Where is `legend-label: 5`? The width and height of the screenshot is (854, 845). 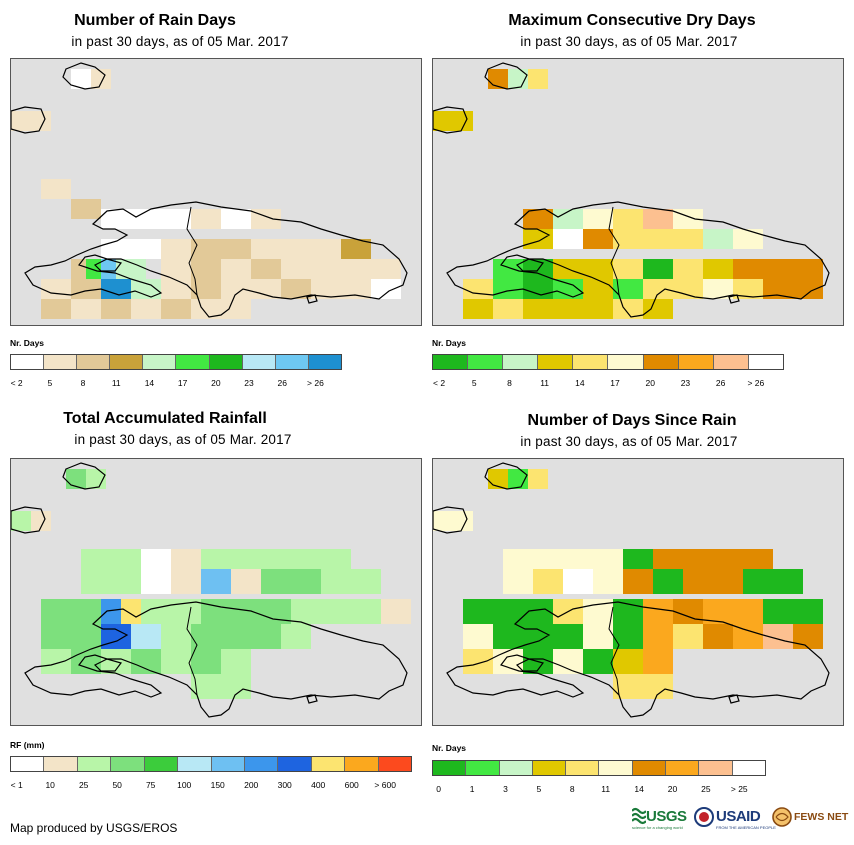 legend-label: 5 is located at coordinates (474, 383).